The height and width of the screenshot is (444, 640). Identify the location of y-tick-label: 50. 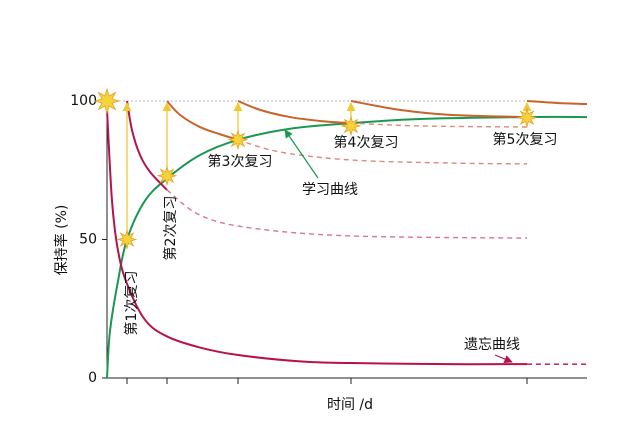
(88, 240).